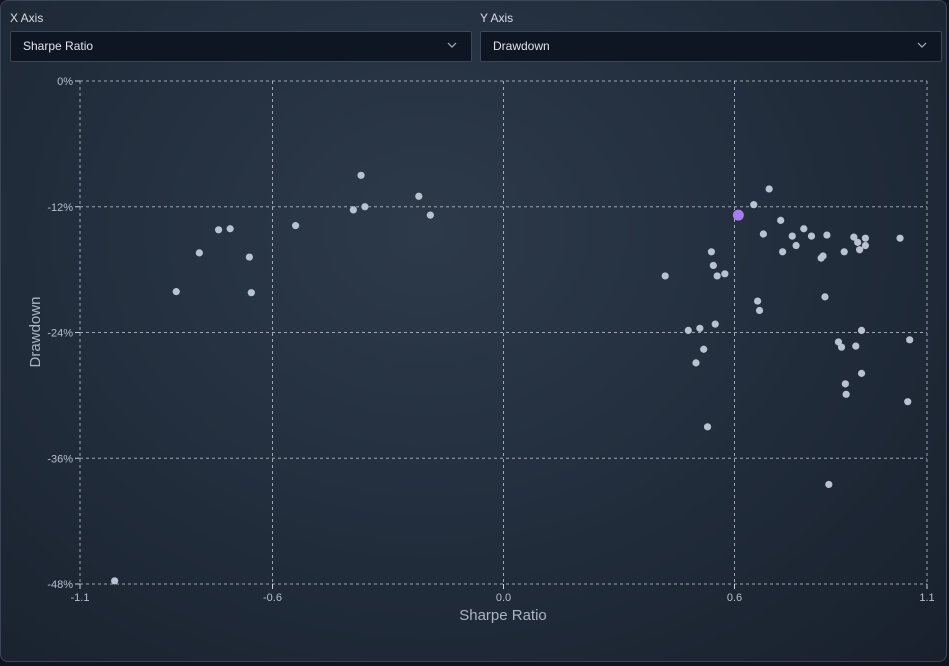  Describe the element at coordinates (503, 598) in the screenshot. I see `x-tick-label: 0.0` at that location.